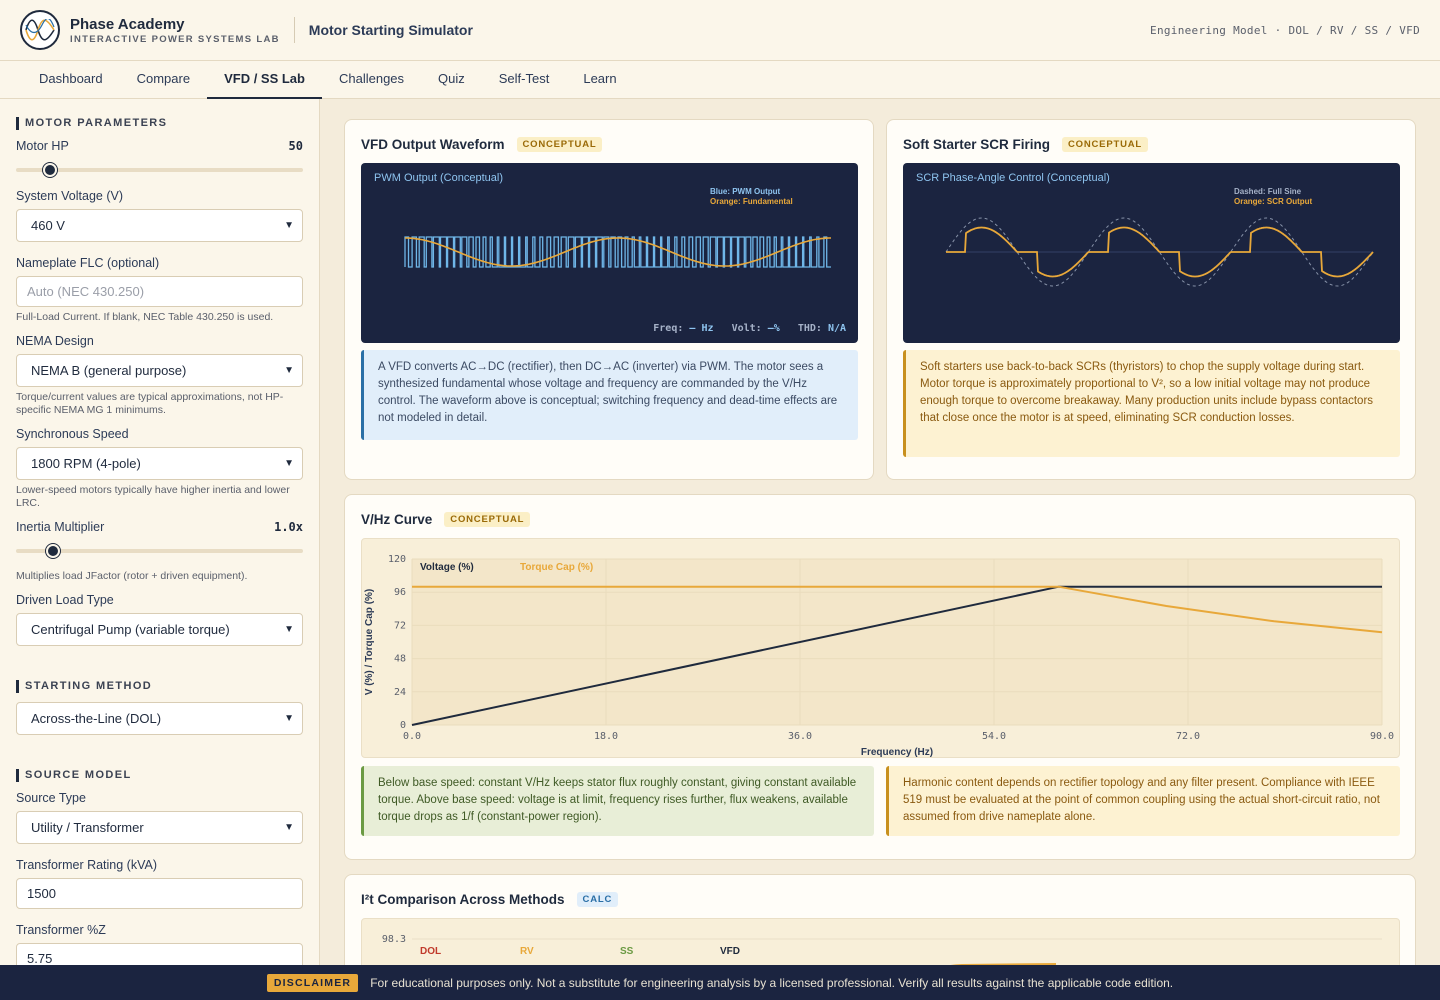 This screenshot has height=1000, width=1440. I want to click on system-voltage-select: 460 V ▼, so click(159, 225).